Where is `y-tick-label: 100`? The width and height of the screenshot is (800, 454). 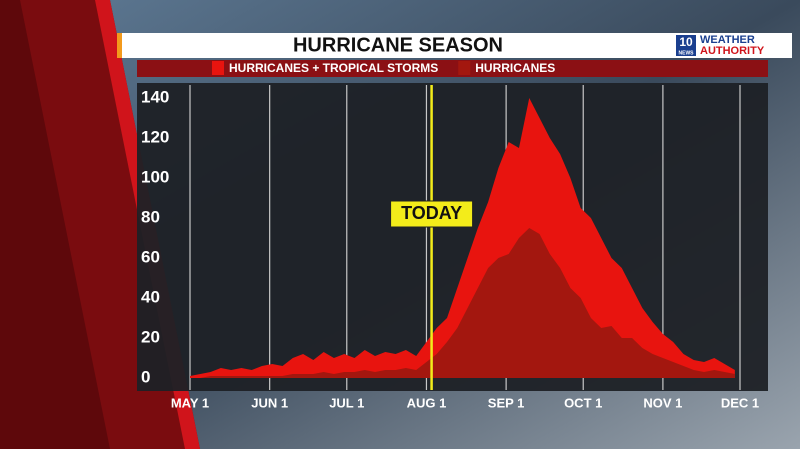 y-tick-label: 100 is located at coordinates (155, 176).